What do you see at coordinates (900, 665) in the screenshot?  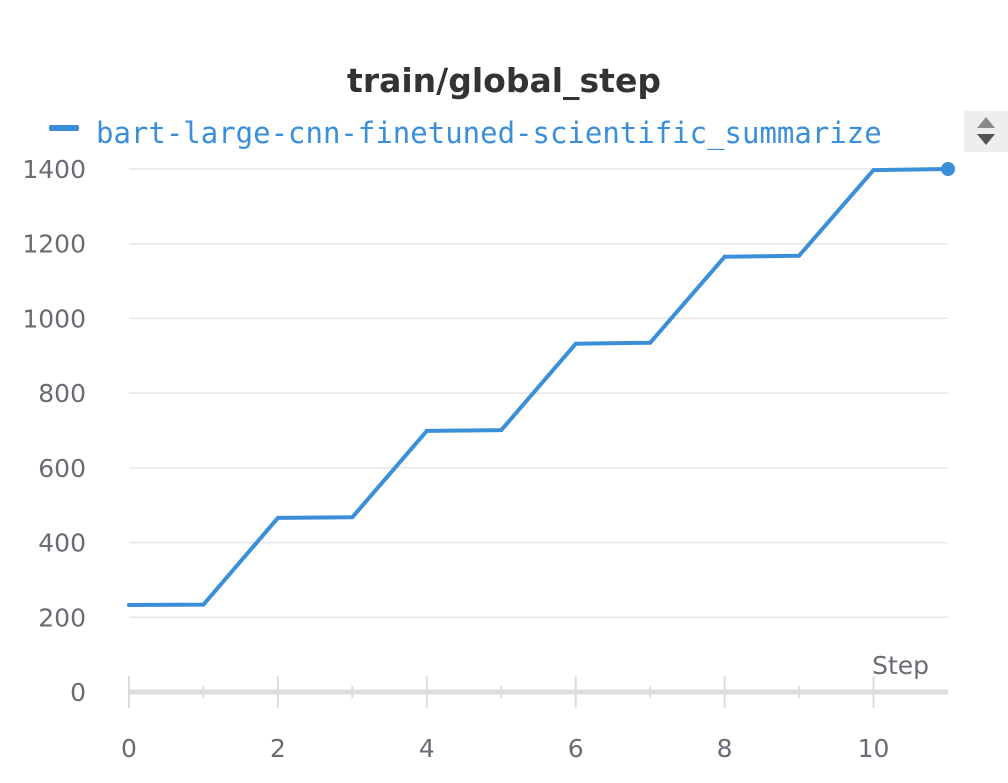 I see `x-axis-label: Step` at bounding box center [900, 665].